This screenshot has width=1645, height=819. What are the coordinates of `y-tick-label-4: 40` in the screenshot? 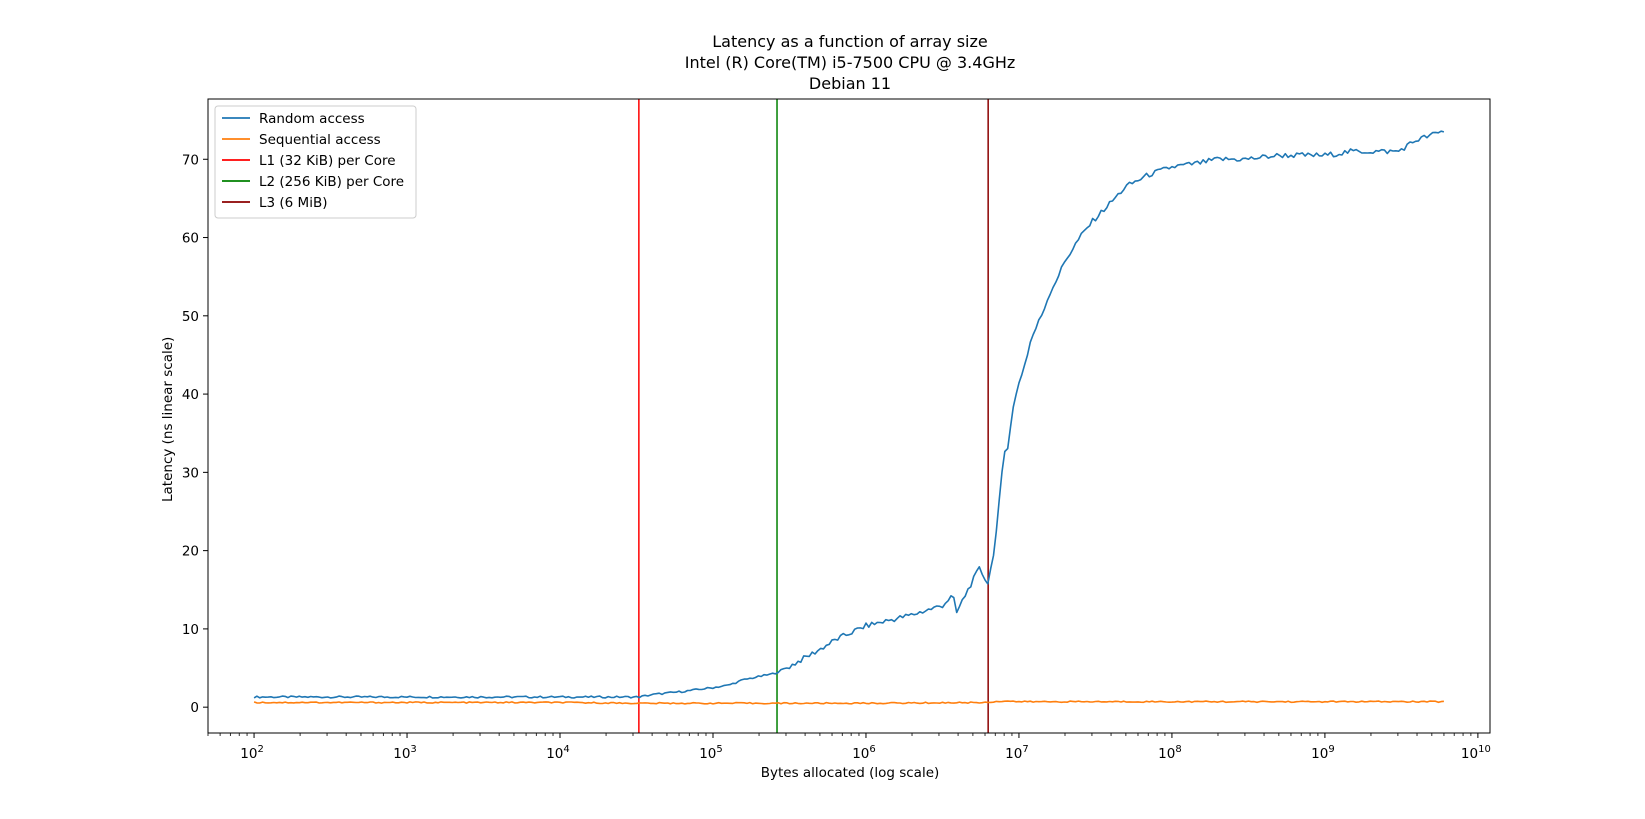 It's located at (190, 395).